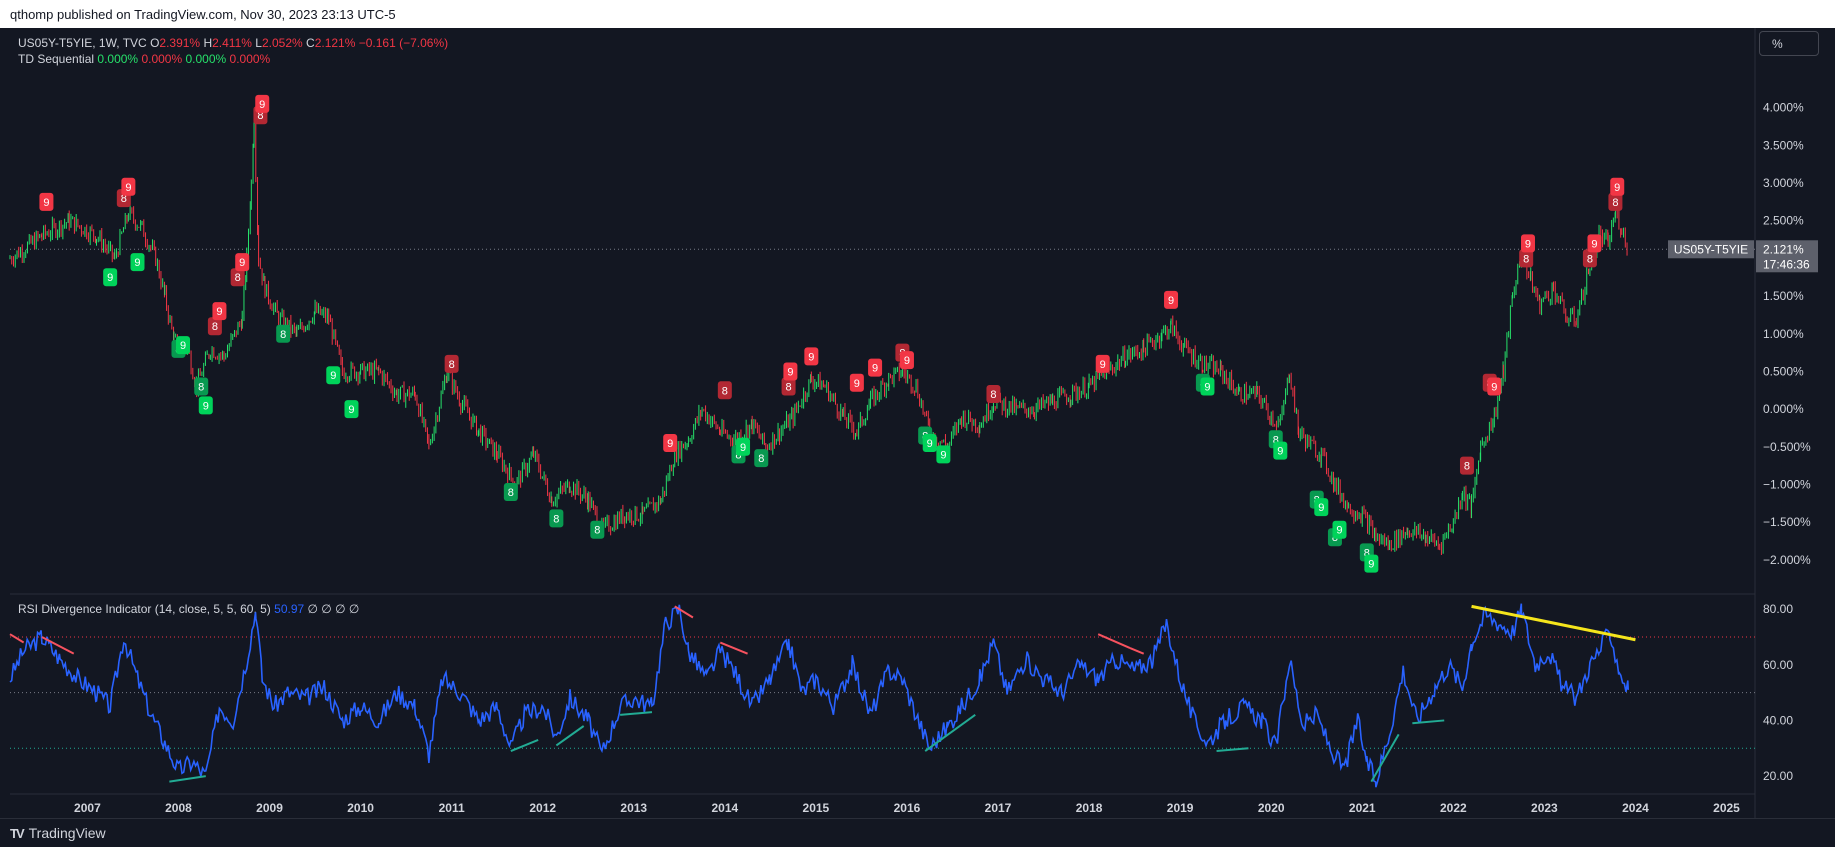 The width and height of the screenshot is (1835, 847). What do you see at coordinates (917, 832) in the screenshot?
I see `footer-bar: TV TradingView` at bounding box center [917, 832].